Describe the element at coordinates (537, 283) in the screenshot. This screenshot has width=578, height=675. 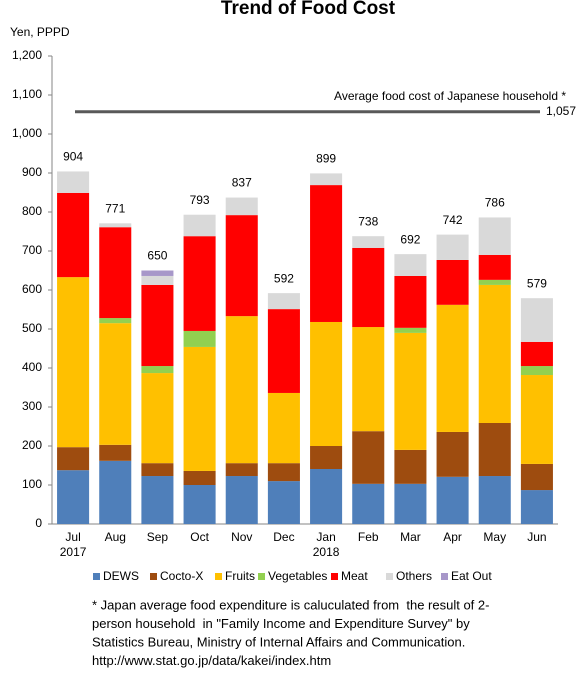
I see `total-label: 579` at that location.